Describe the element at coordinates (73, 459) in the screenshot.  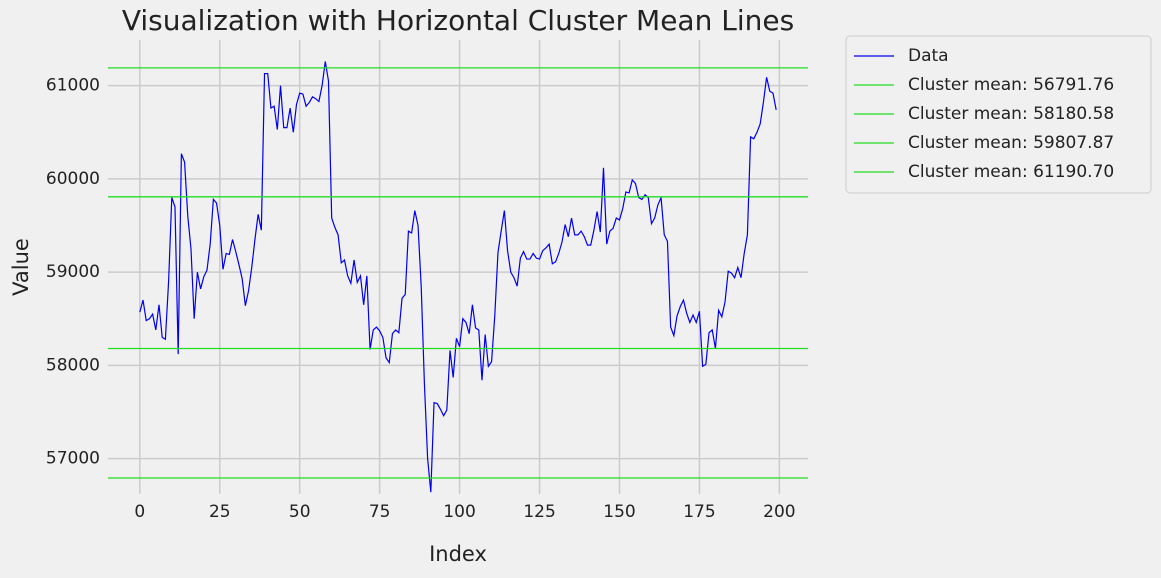
I see `y-tick-label: 57000` at that location.